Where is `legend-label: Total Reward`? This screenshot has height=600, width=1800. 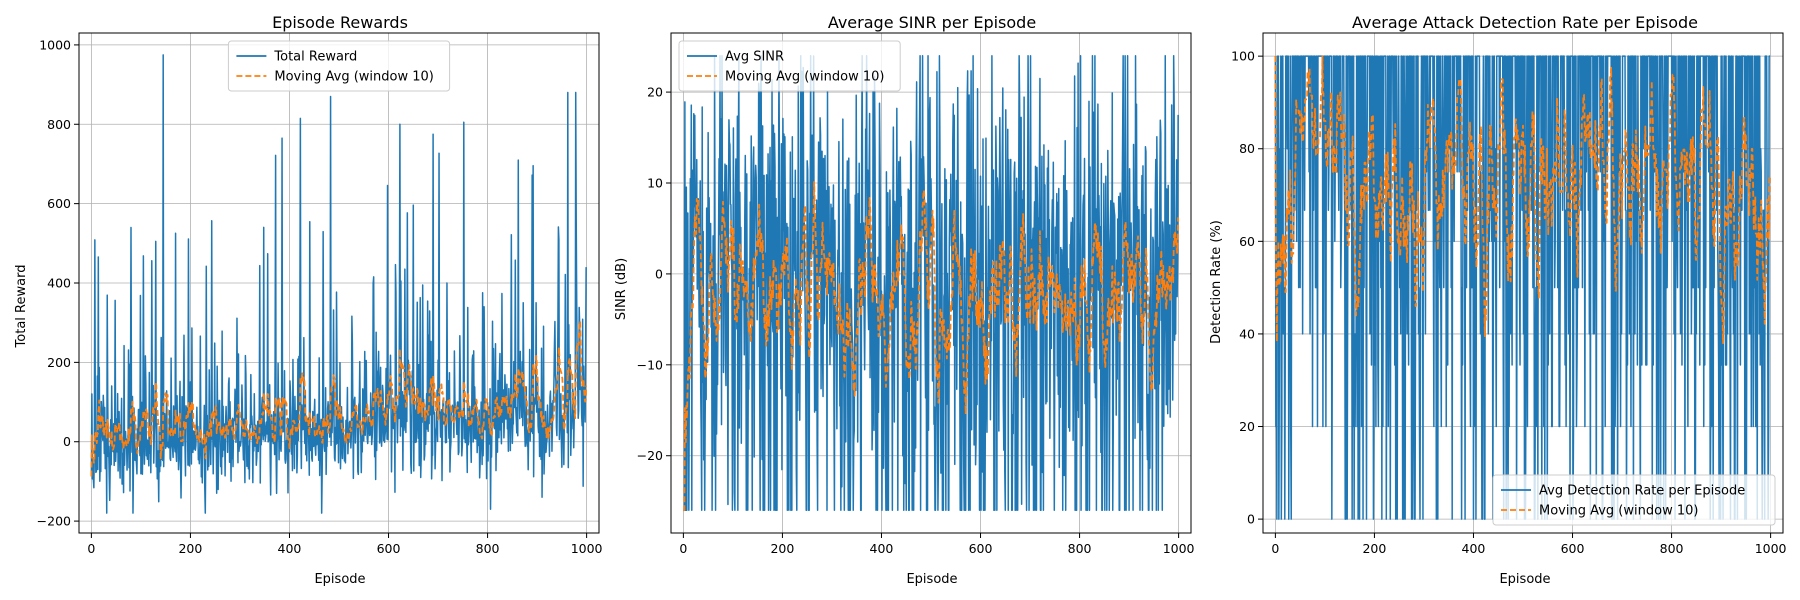 legend-label: Total Reward is located at coordinates (315, 57).